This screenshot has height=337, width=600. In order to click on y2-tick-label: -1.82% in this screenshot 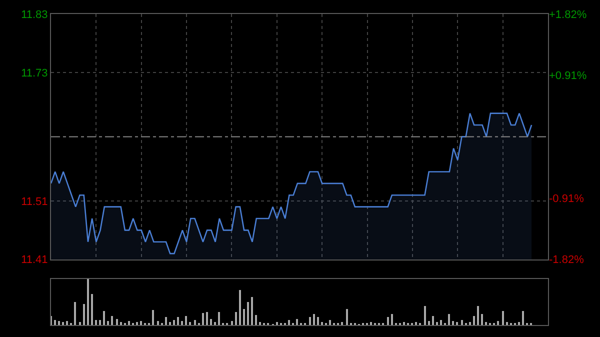, I will do `click(566, 260)`.